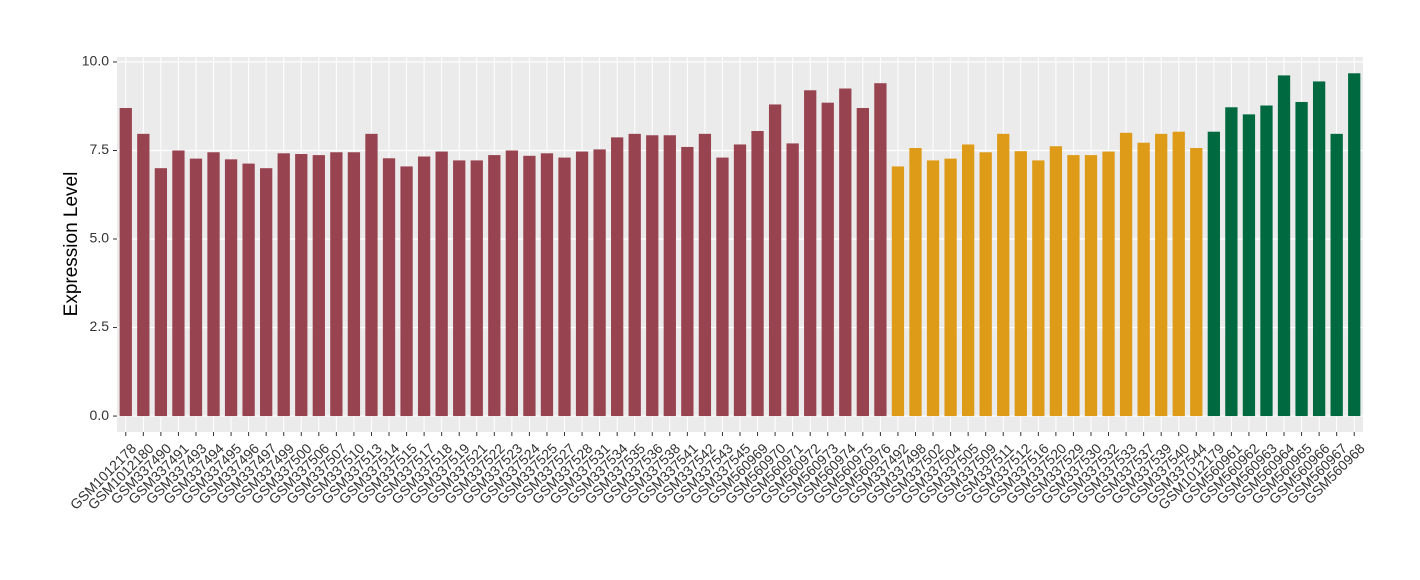  What do you see at coordinates (95, 61) in the screenshot?
I see `y-tick-label: 10.0` at bounding box center [95, 61].